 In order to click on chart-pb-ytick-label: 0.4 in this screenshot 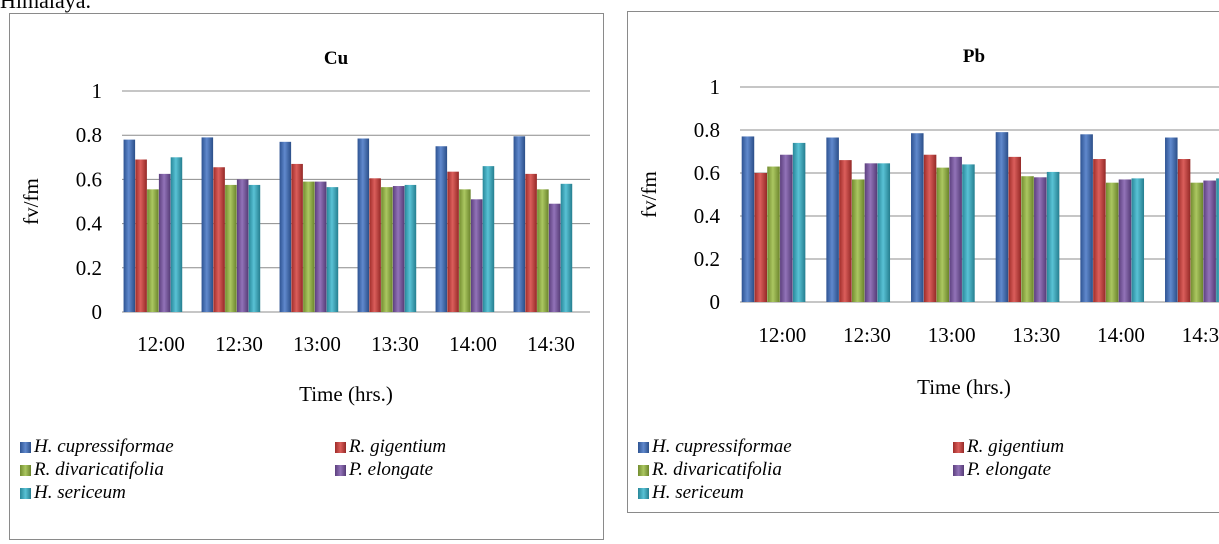, I will do `click(707, 216)`.